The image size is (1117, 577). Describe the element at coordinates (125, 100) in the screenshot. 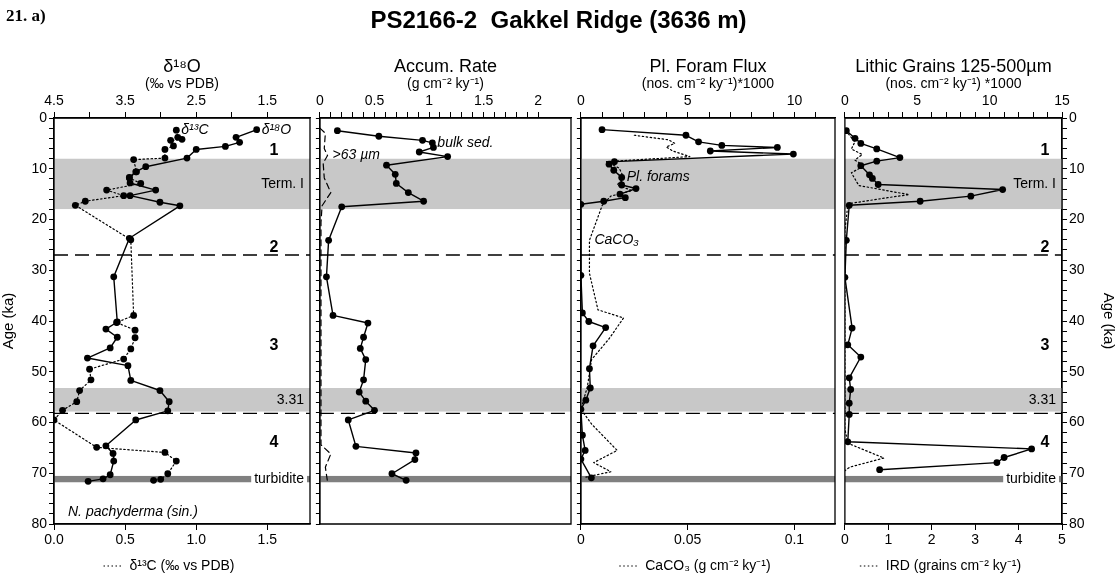

I see `x2-tick-label: 3.5` at that location.